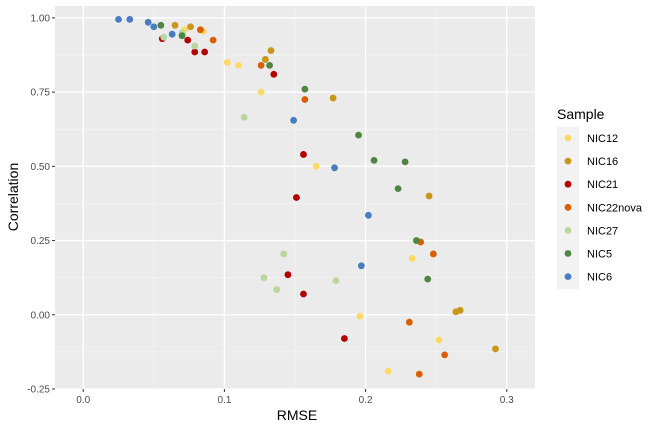 This screenshot has width=662, height=431. Describe the element at coordinates (602, 185) in the screenshot. I see `legend-label: NIC21` at that location.